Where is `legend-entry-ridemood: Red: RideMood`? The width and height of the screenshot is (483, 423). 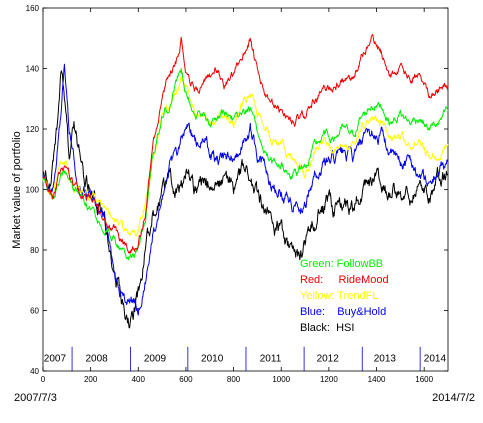
legend-entry-ridemood: Red: RideMood is located at coordinates (344, 280).